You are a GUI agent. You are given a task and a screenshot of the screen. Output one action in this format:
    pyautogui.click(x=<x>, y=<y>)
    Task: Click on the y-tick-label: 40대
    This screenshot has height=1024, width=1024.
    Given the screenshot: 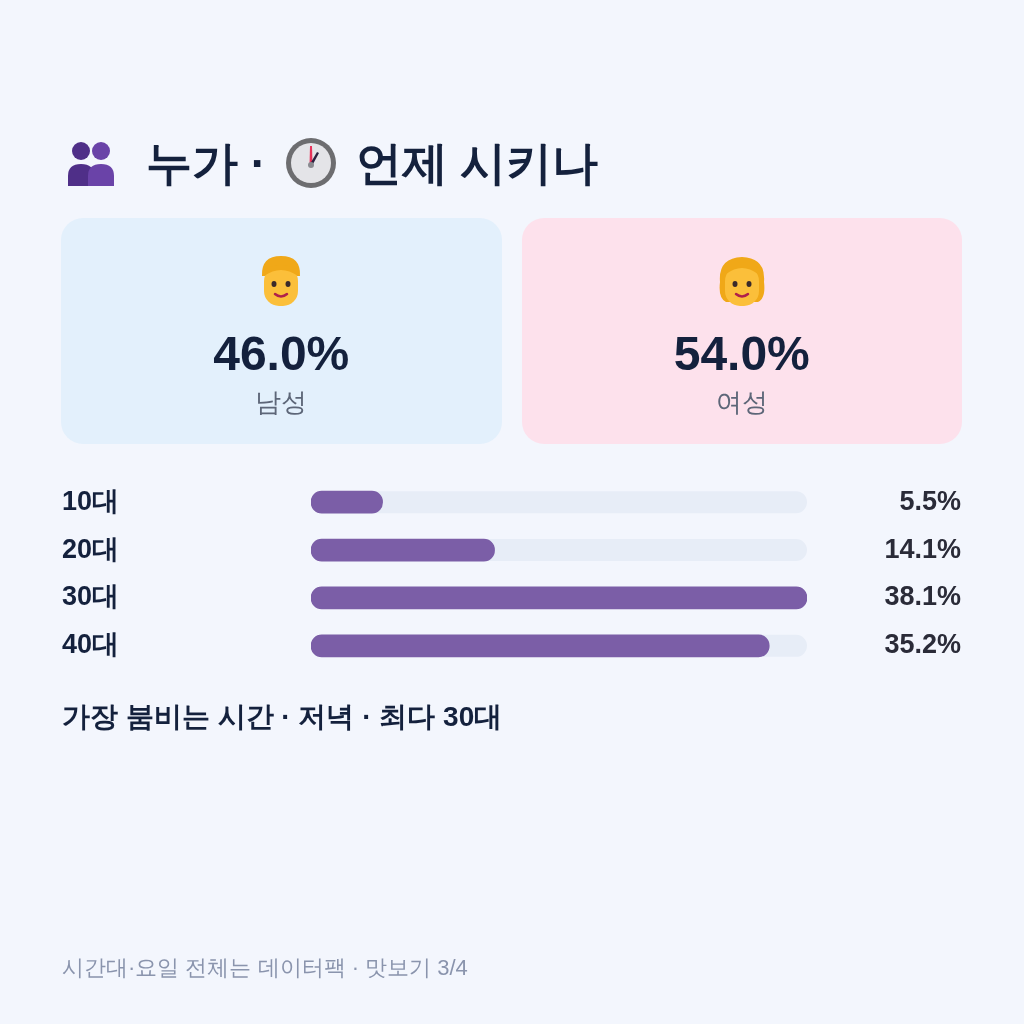 What is the action you would take?
    pyautogui.click(x=91, y=644)
    